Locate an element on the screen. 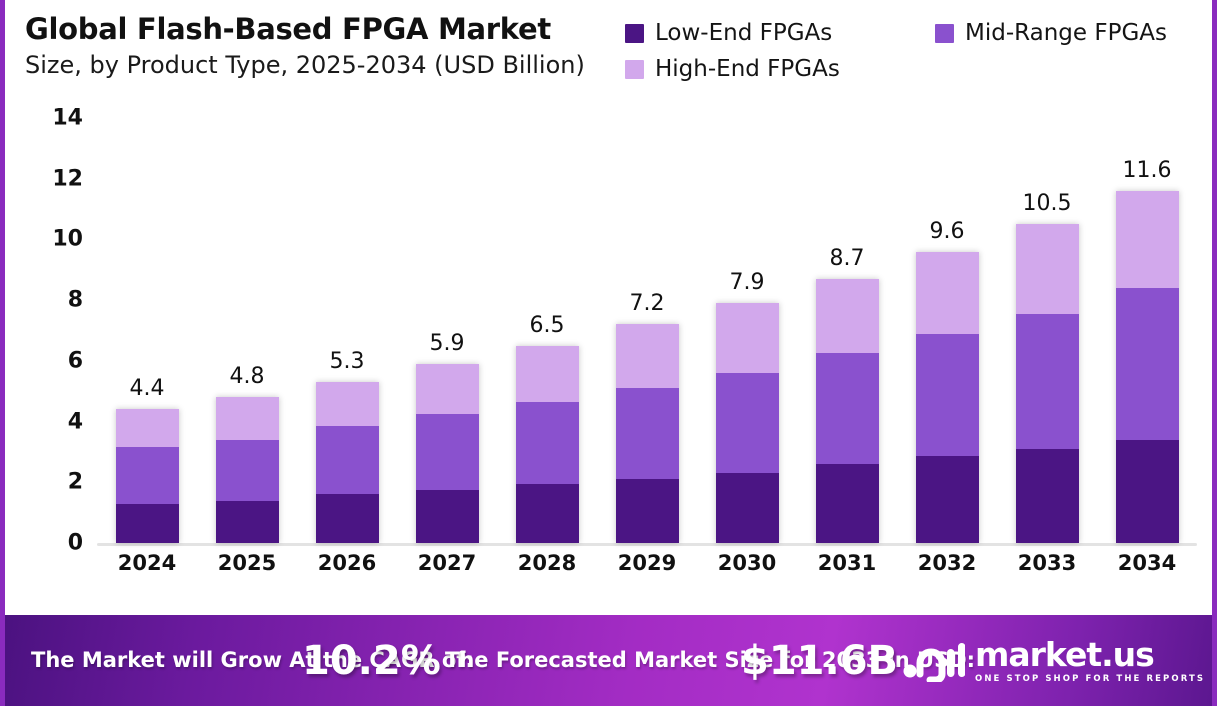  bar-group: 11.6 is located at coordinates (1147, 330).